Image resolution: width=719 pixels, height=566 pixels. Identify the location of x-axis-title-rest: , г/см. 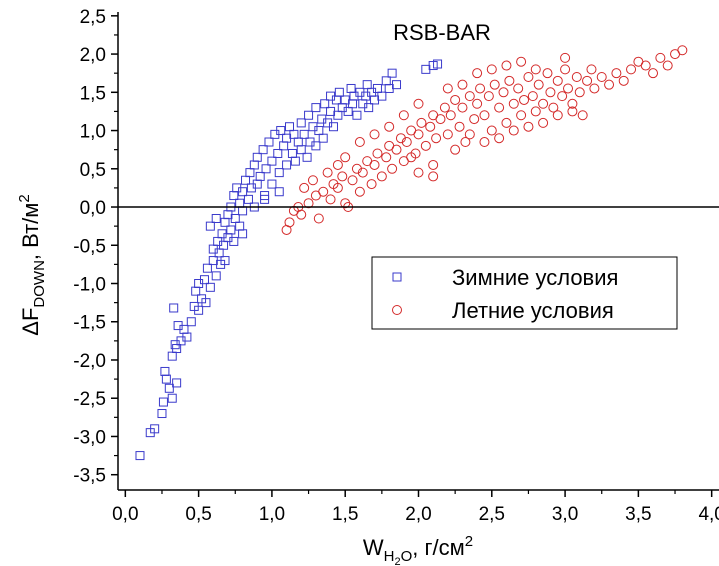
(438, 547).